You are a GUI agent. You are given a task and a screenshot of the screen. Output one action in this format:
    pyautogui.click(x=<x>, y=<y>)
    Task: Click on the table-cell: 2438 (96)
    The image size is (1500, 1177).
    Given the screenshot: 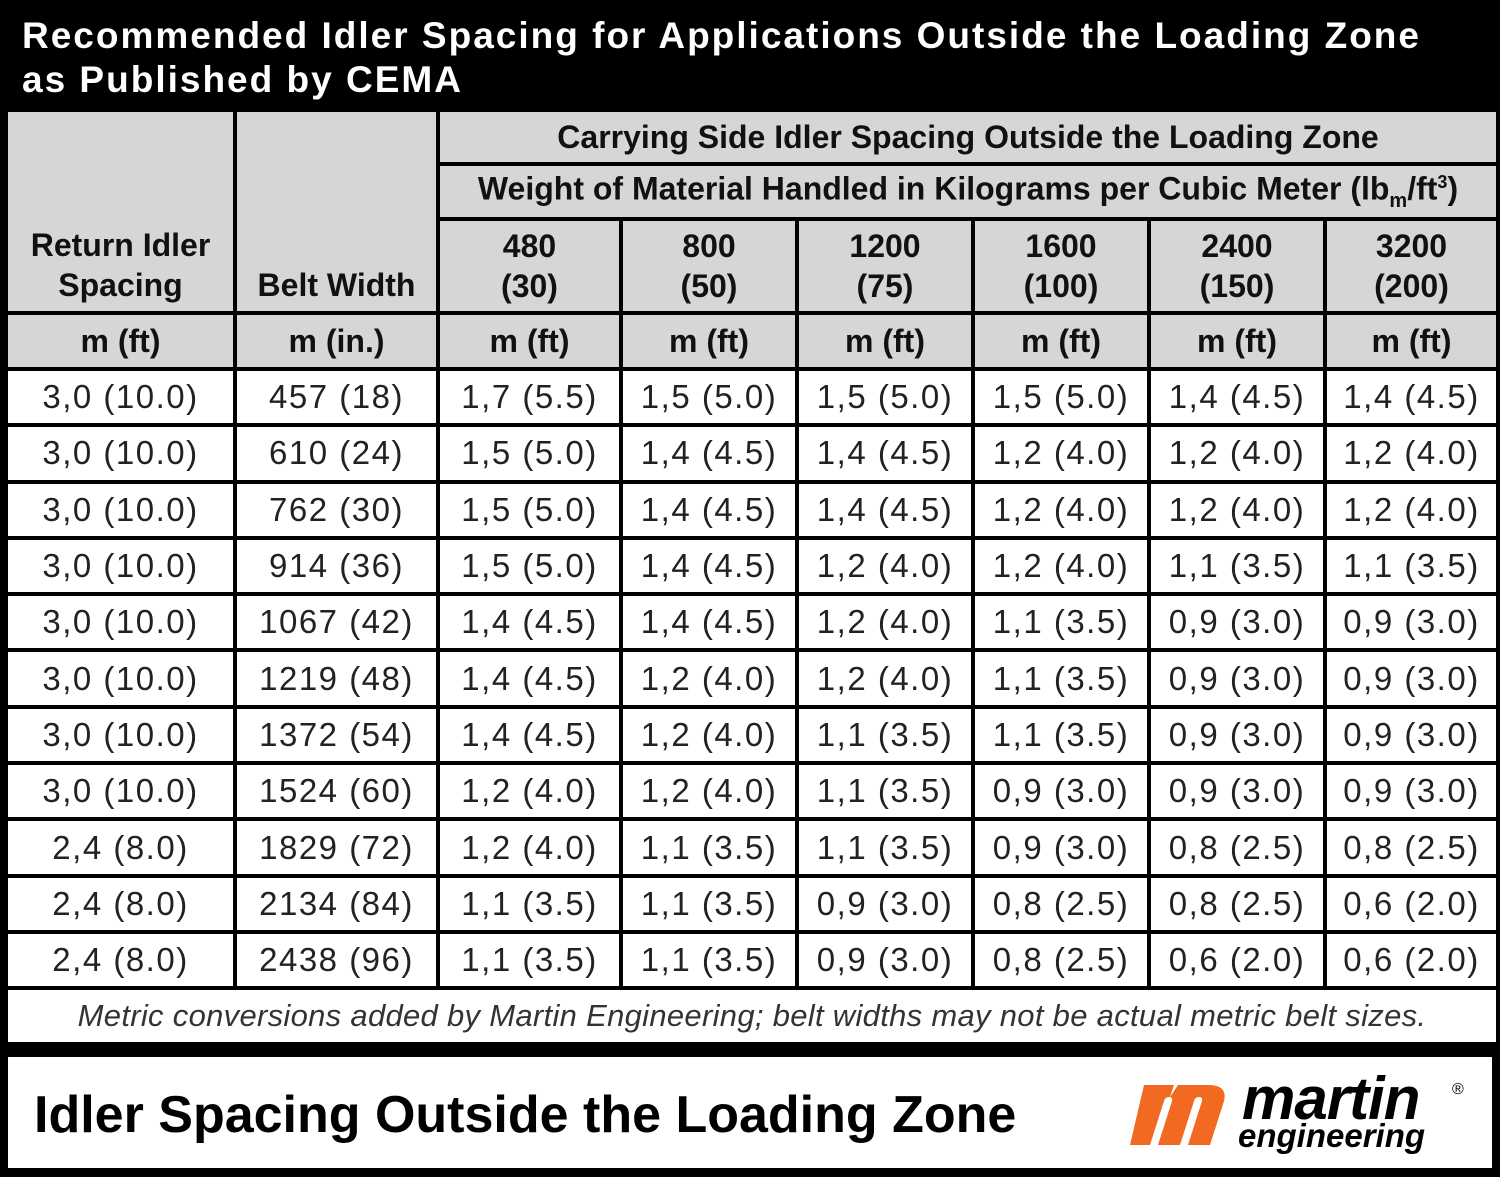 What is the action you would take?
    pyautogui.click(x=336, y=960)
    